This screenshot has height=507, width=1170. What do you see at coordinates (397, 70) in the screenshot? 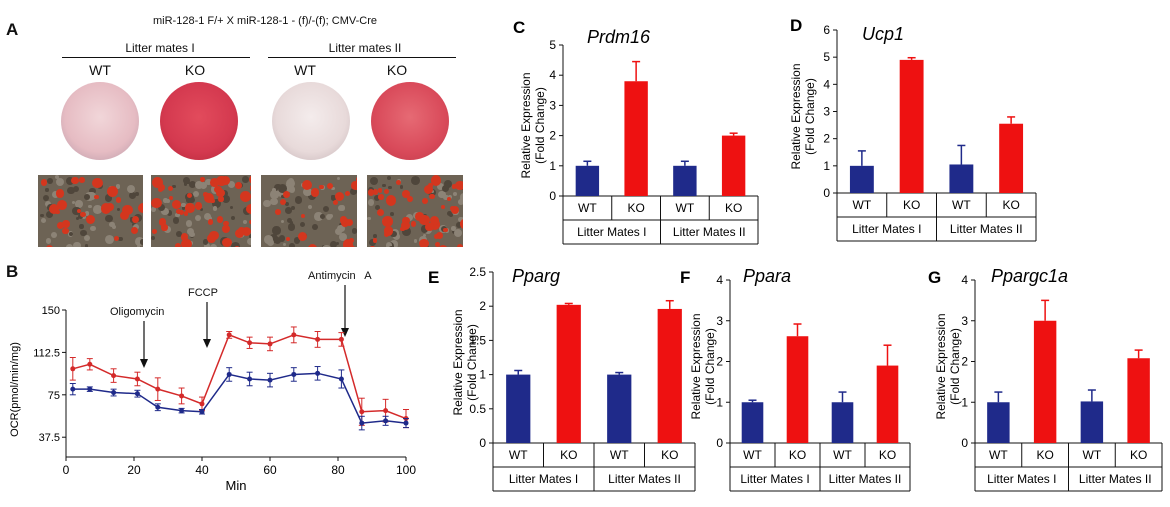
I see `litter-2-ko-label: KO` at bounding box center [397, 70].